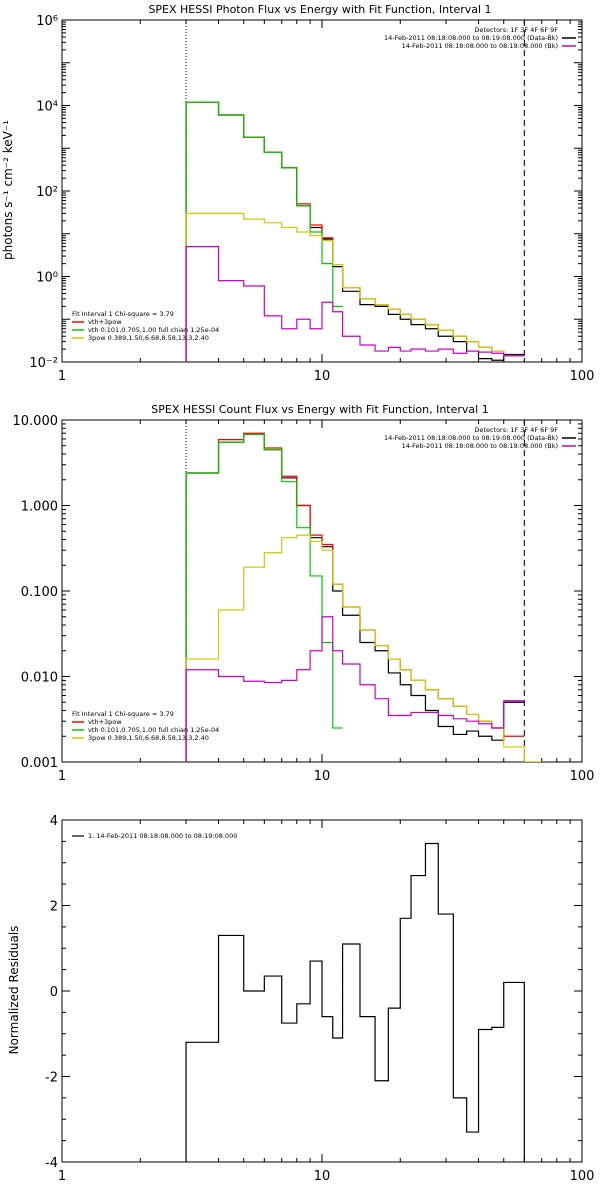  What do you see at coordinates (43, 363) in the screenshot?
I see `y-tick-label: 10⁻²` at bounding box center [43, 363].